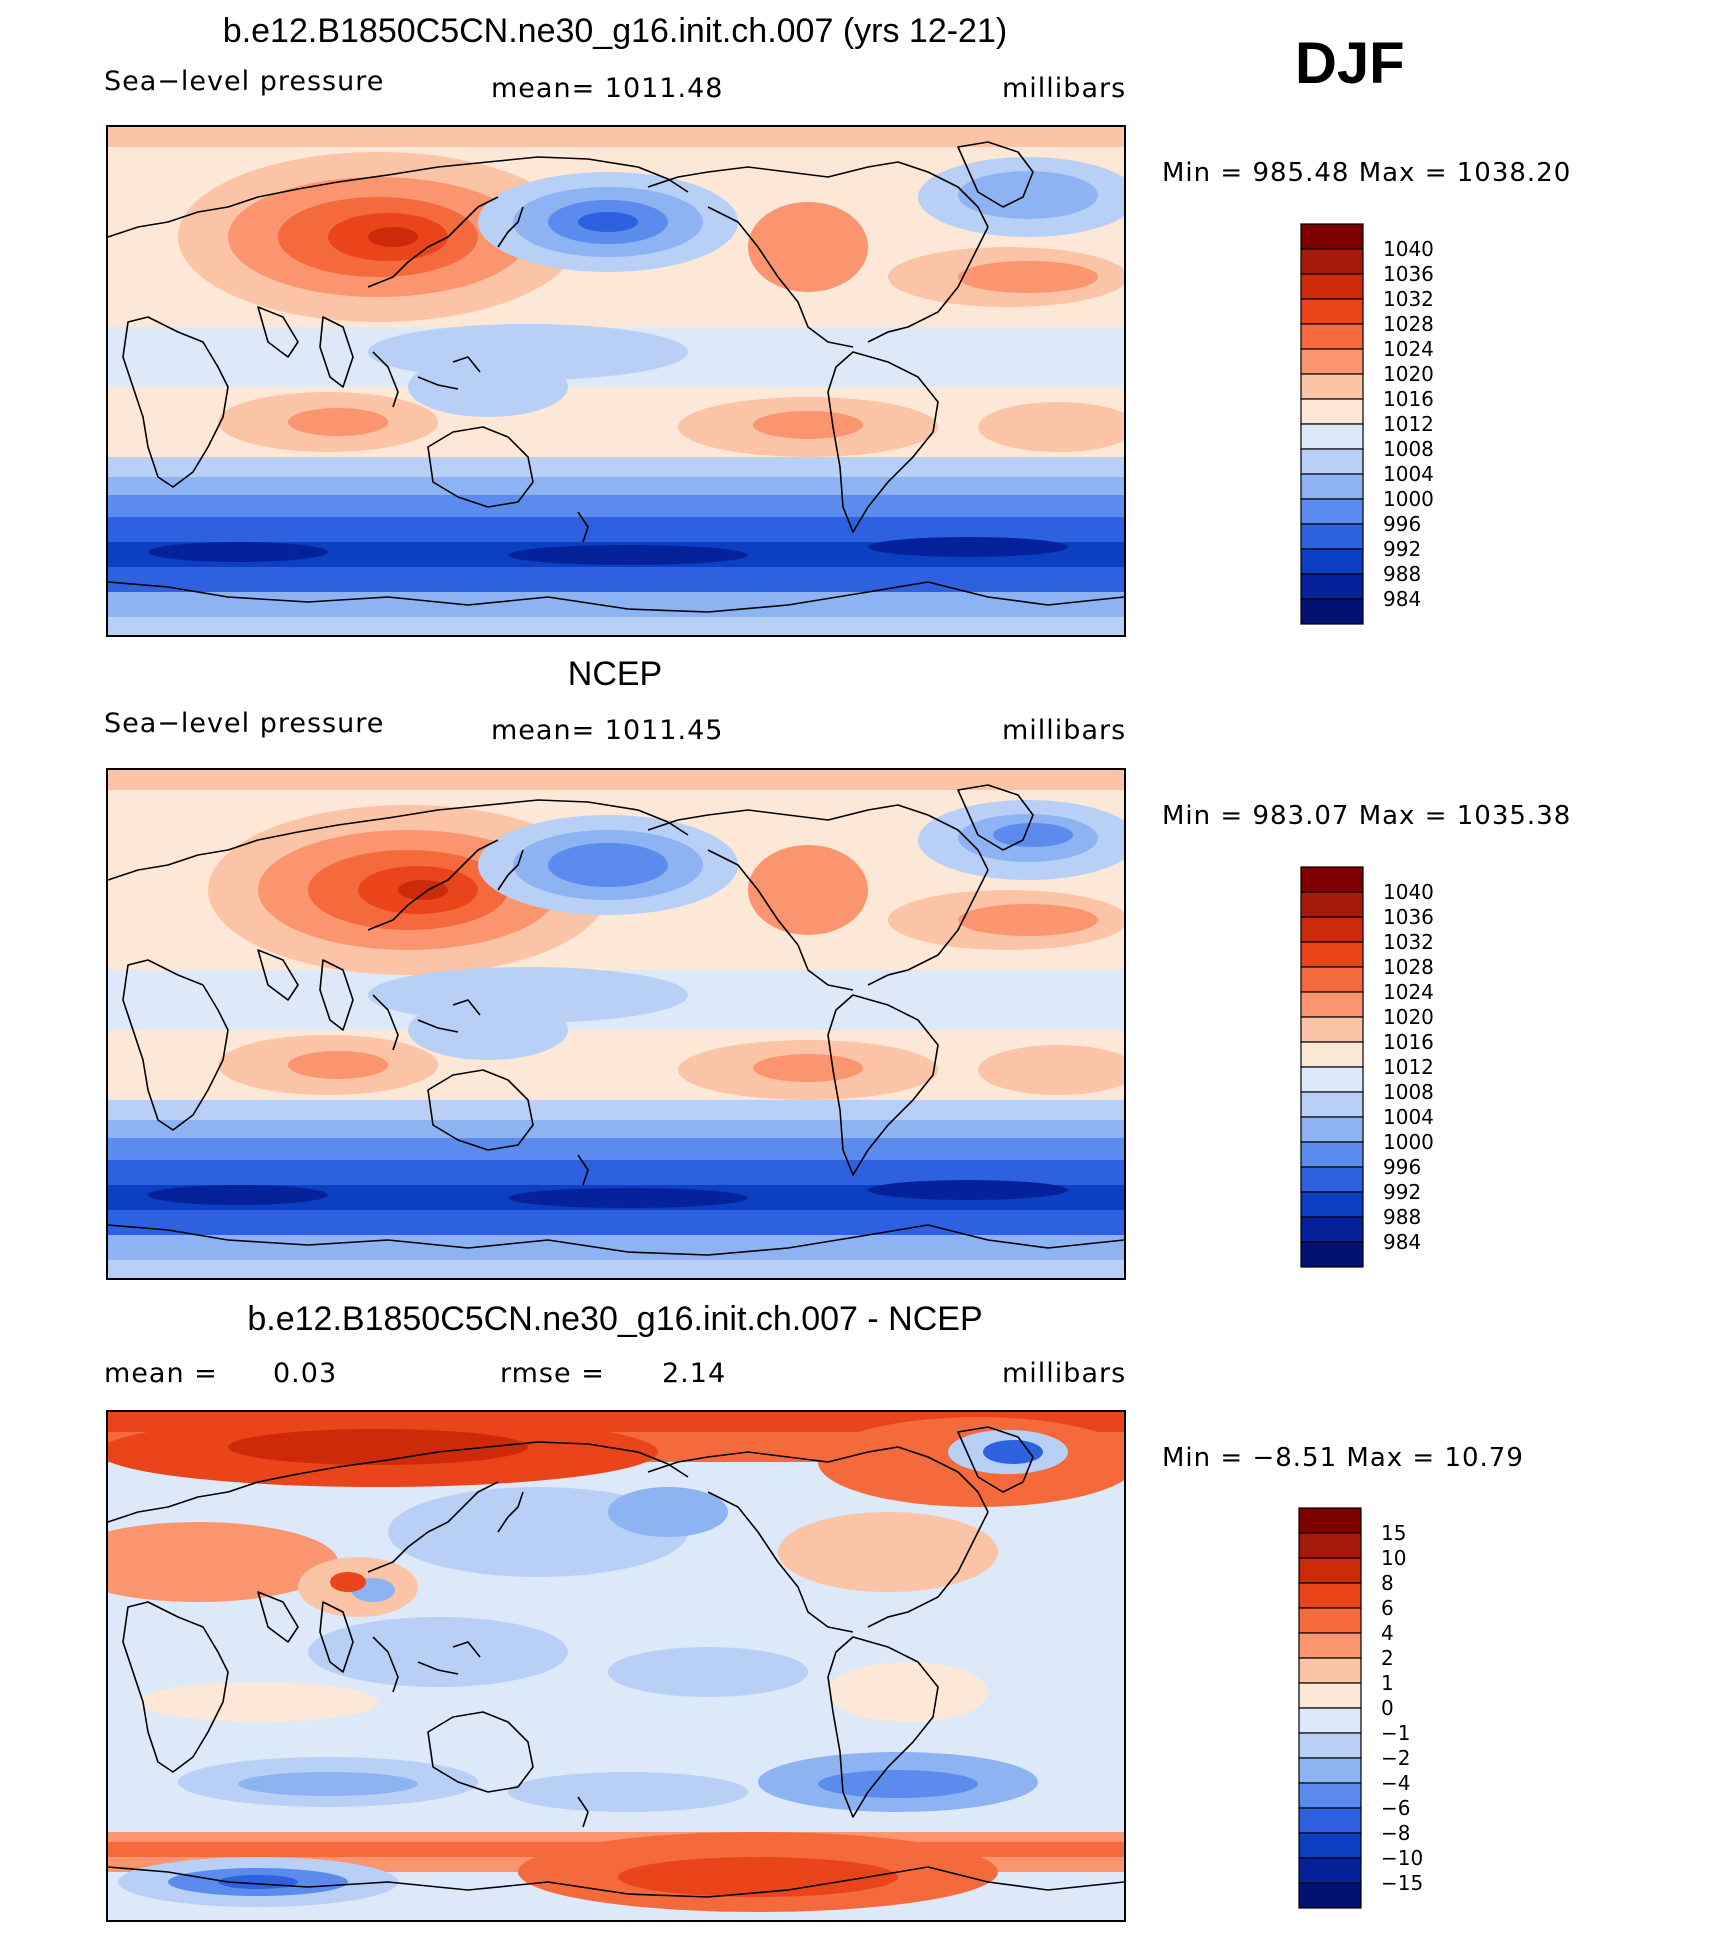  What do you see at coordinates (1402, 1217) in the screenshot?
I see `colorbar-tick-label: 988` at bounding box center [1402, 1217].